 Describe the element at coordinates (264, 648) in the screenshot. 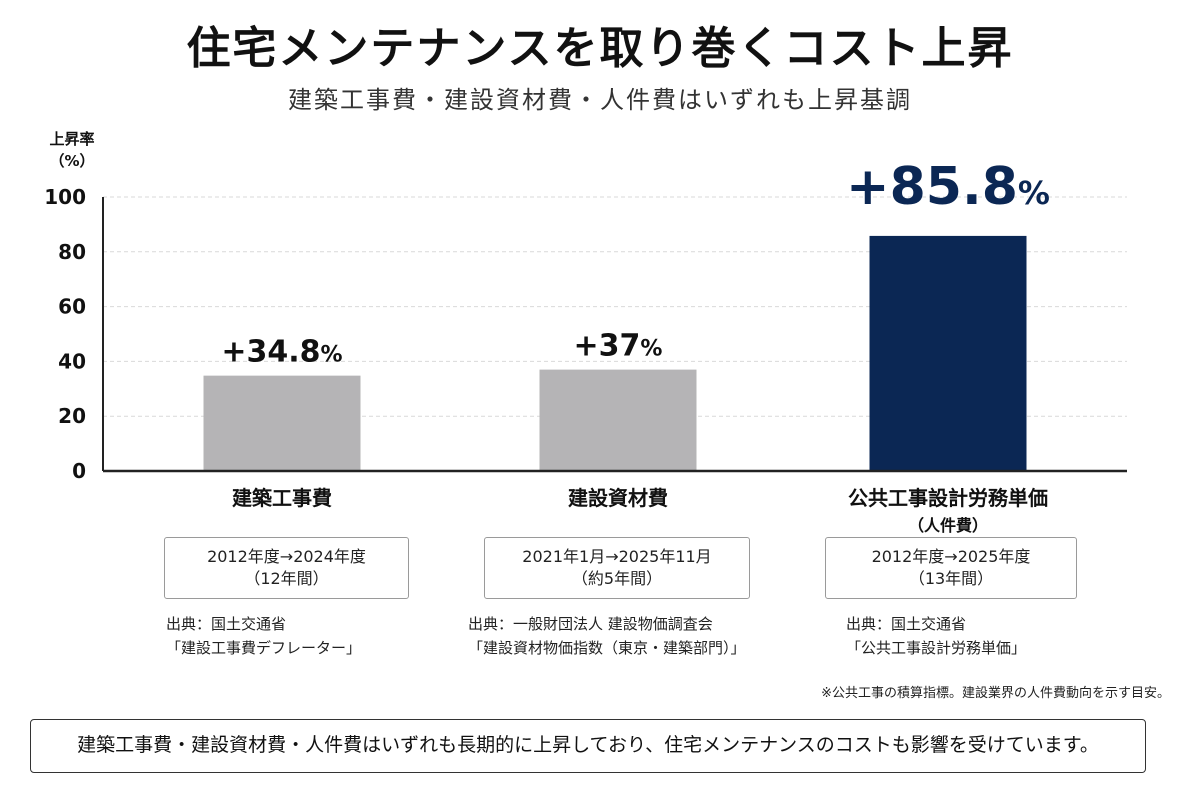

I see `source-title: 「建設工事費デフレーター」` at that location.